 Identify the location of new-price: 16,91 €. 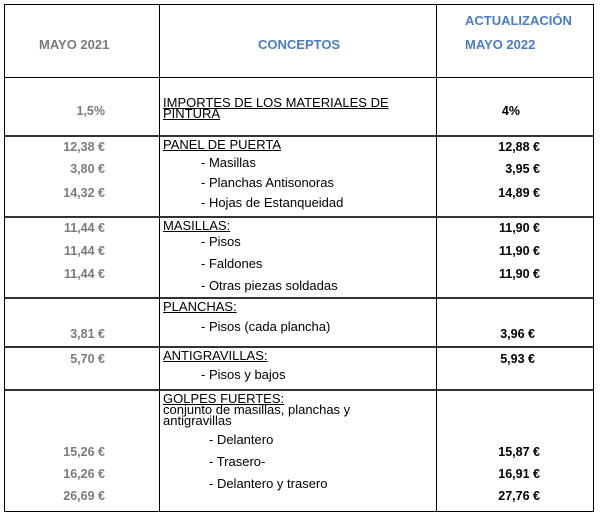
(519, 474).